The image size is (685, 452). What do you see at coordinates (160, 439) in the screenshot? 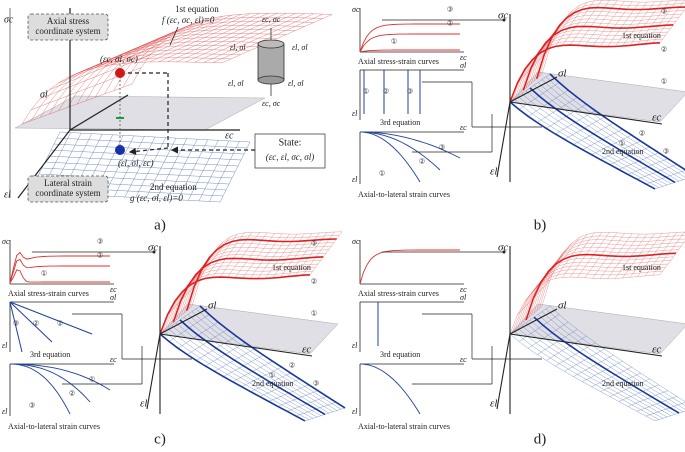
I see `panel-label: c)` at bounding box center [160, 439].